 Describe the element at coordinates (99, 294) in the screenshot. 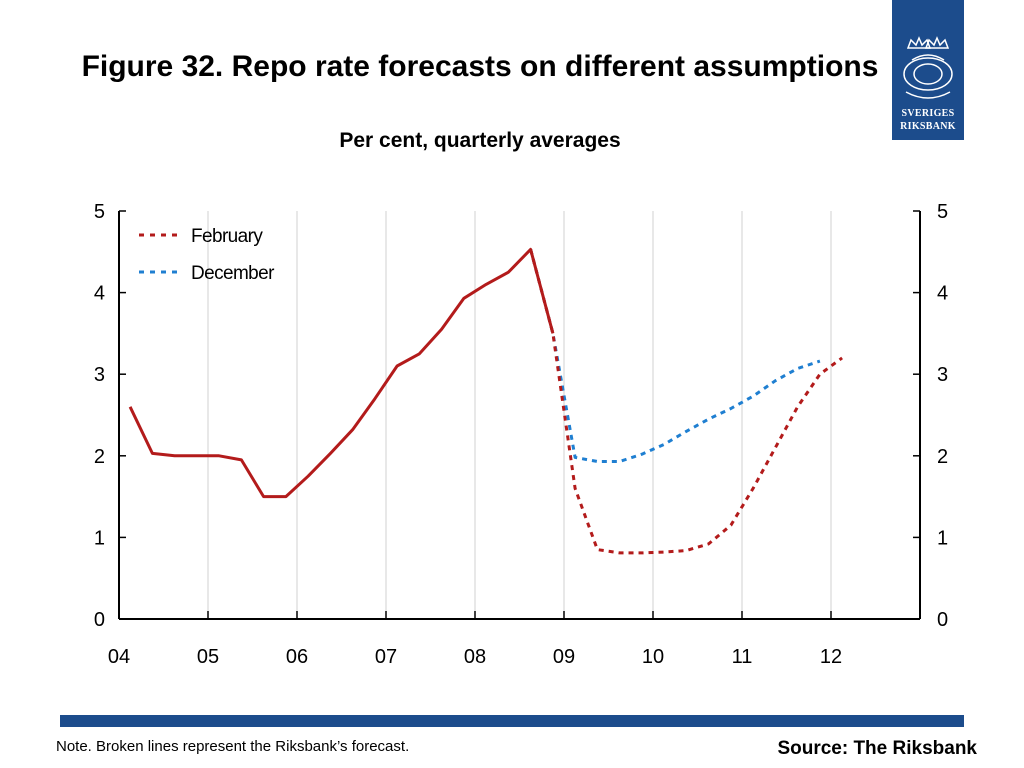

I see `y-tick-label-left: 4` at that location.